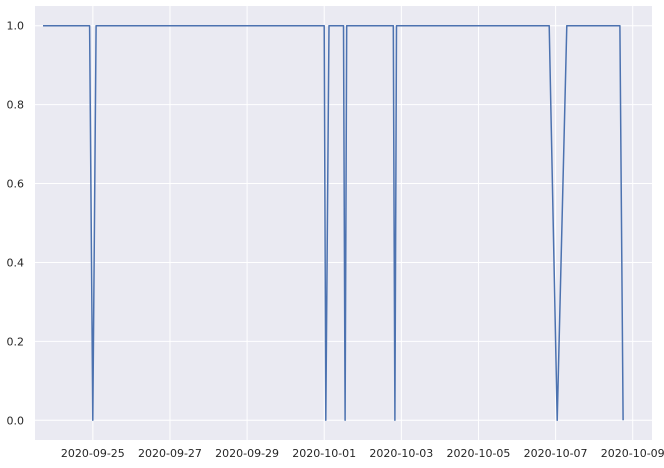  Describe the element at coordinates (247, 453) in the screenshot. I see `x-tick-label: 2020-09-29` at that location.